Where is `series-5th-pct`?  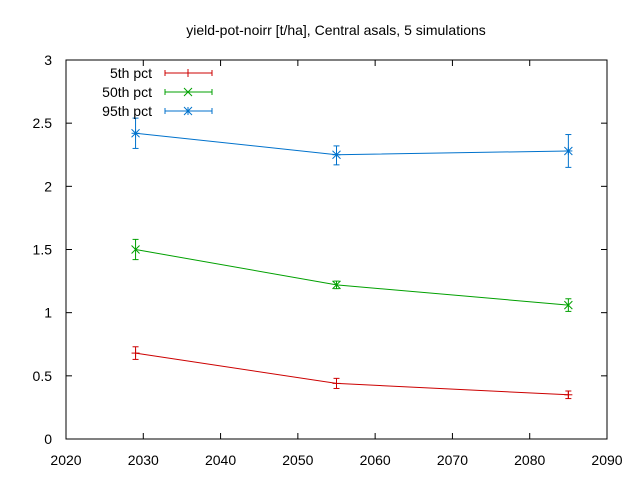 series-5th-pct is located at coordinates (352, 373).